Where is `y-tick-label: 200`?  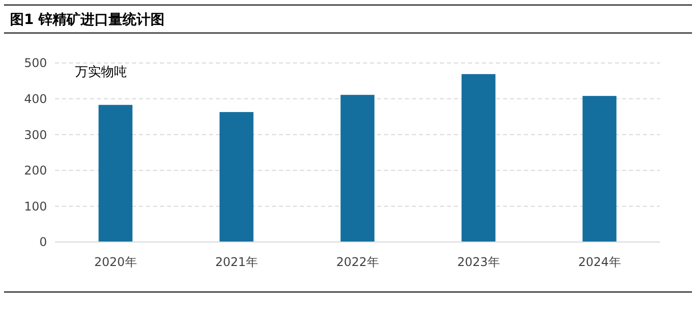 y-tick-label: 200 is located at coordinates (35, 171).